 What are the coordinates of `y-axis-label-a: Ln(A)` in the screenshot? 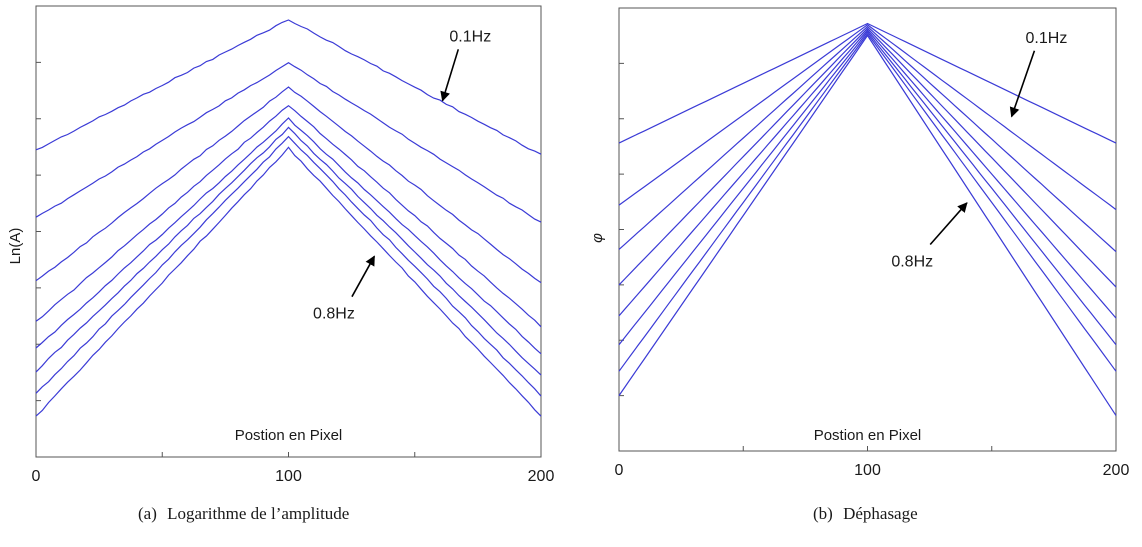 It's located at (15, 246).